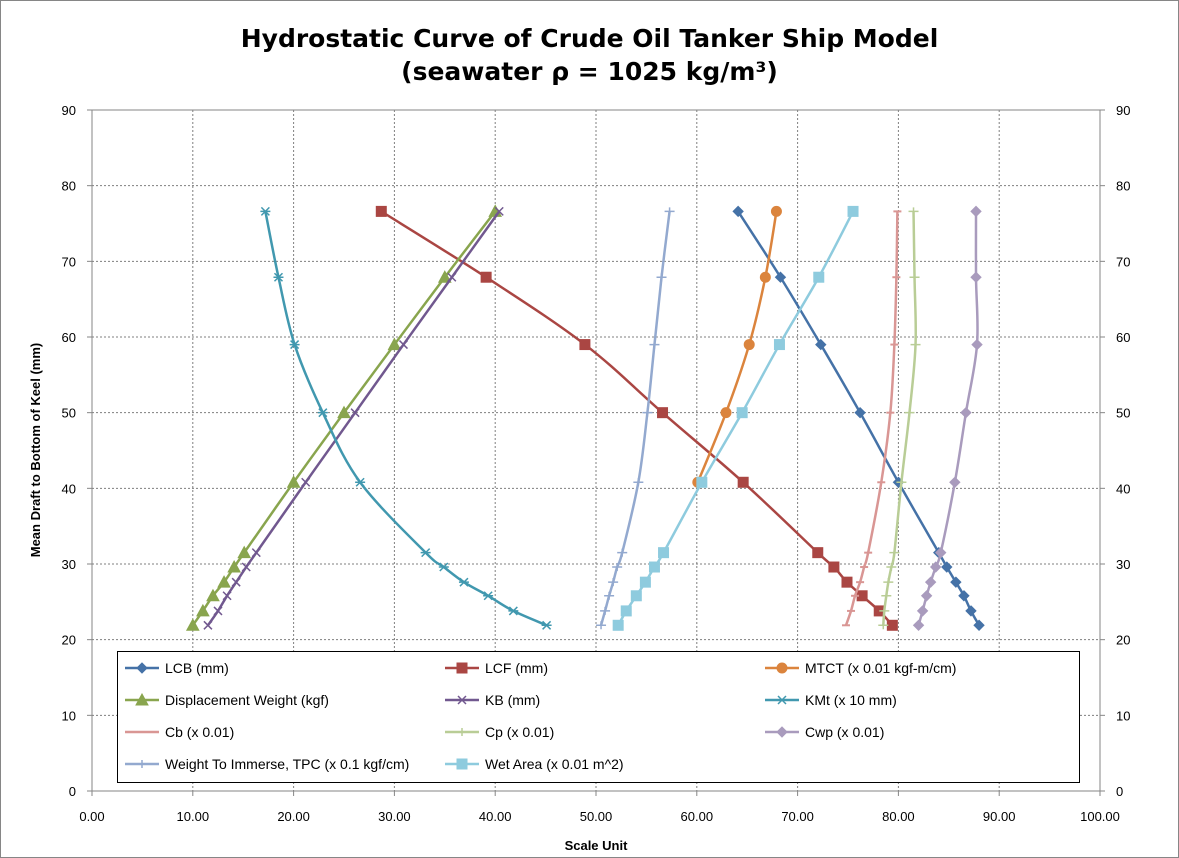  I want to click on legend-label: Displacement Weight (kgf), so click(247, 700).